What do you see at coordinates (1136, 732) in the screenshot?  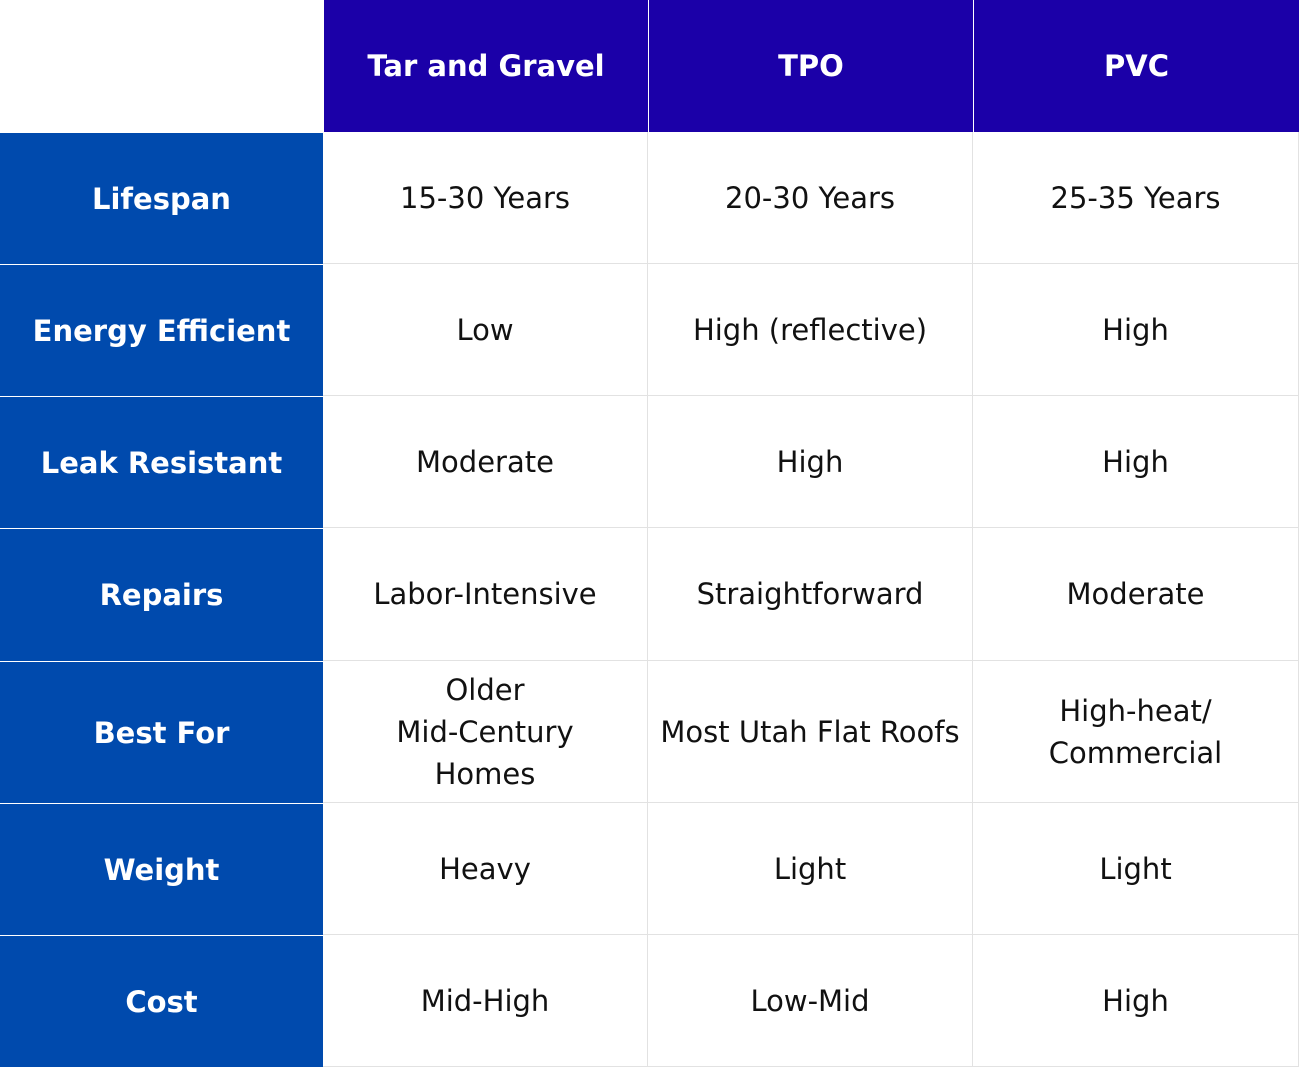 I see `table-cell: High-heat/ Commercial` at bounding box center [1136, 732].